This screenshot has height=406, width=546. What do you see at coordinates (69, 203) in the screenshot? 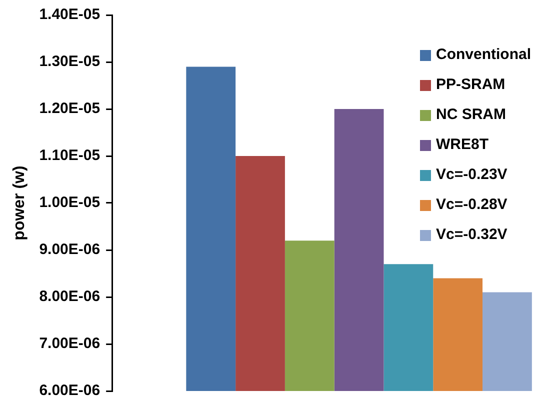
I see `y-tick-label: 1.00E-05` at bounding box center [69, 203].